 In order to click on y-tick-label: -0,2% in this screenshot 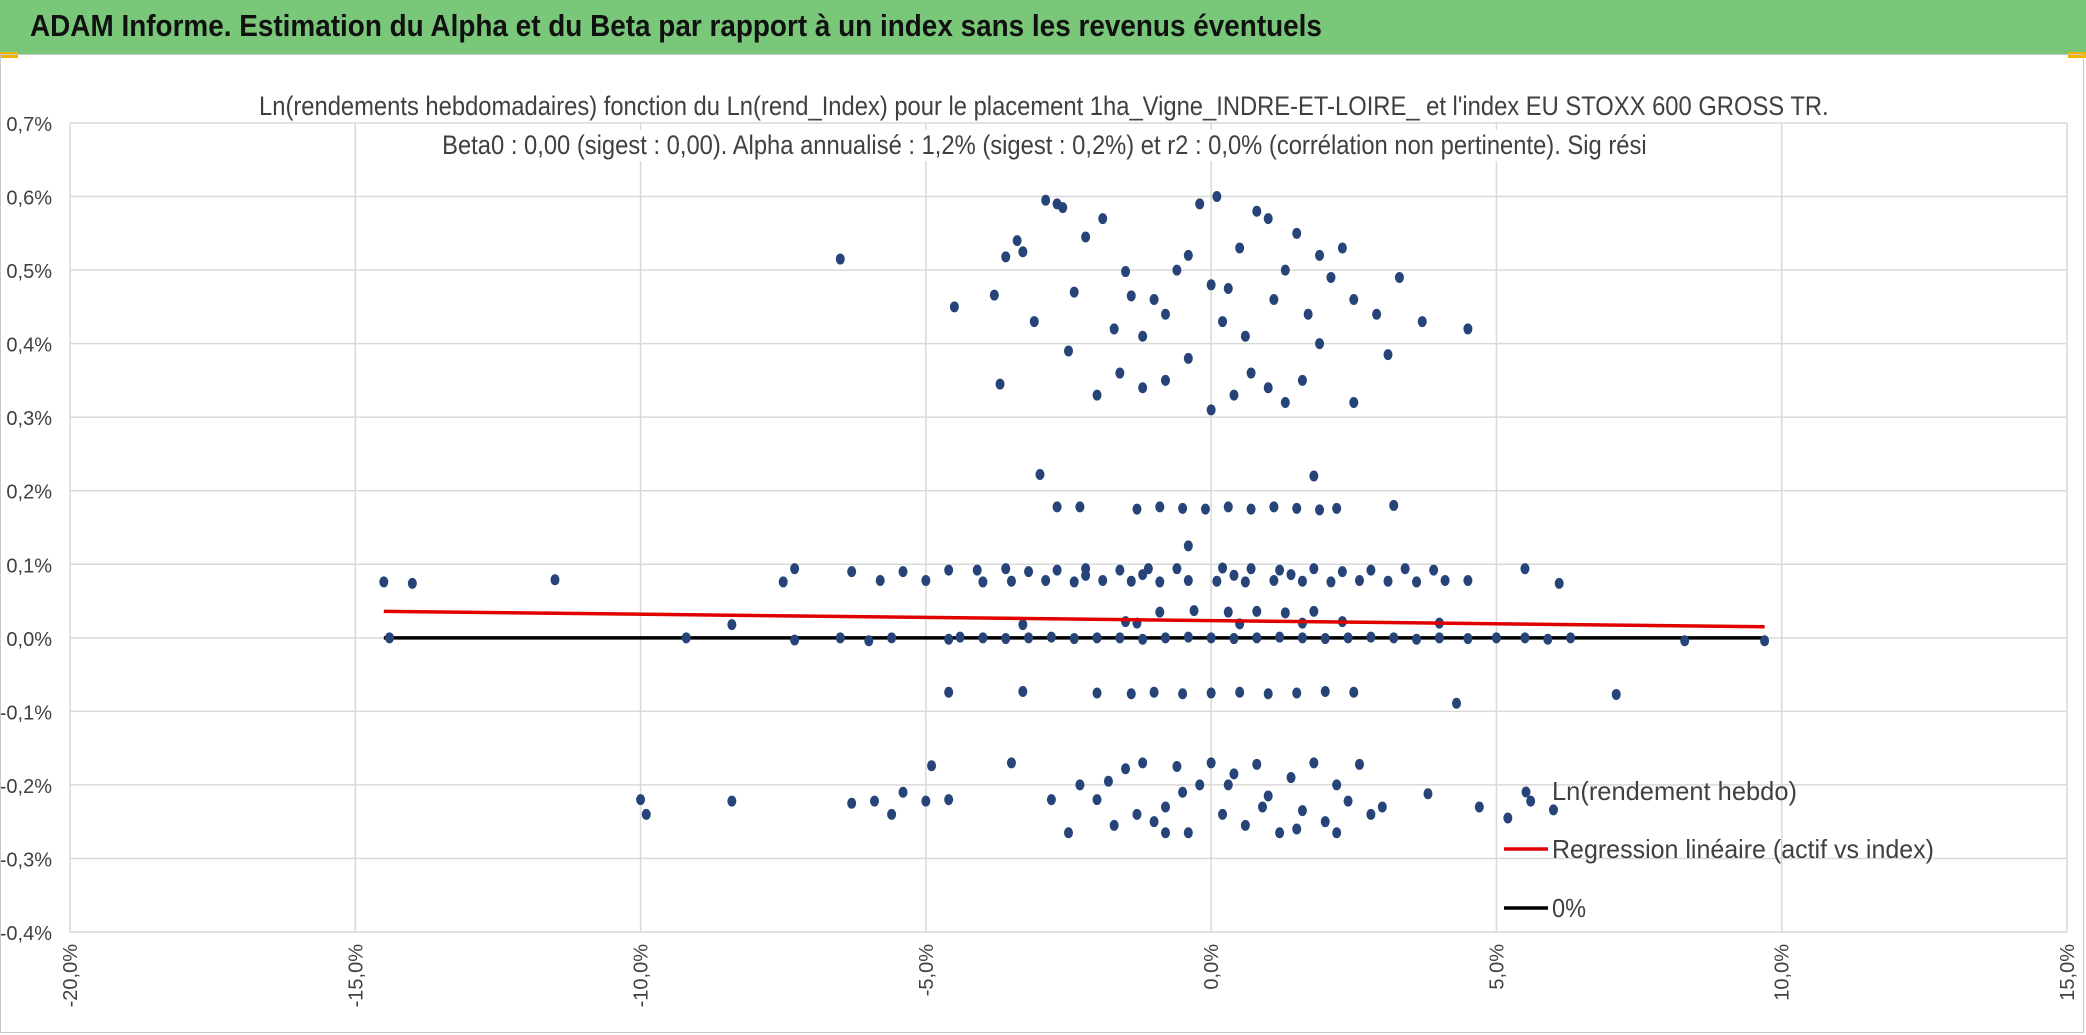, I will do `click(26, 787)`.